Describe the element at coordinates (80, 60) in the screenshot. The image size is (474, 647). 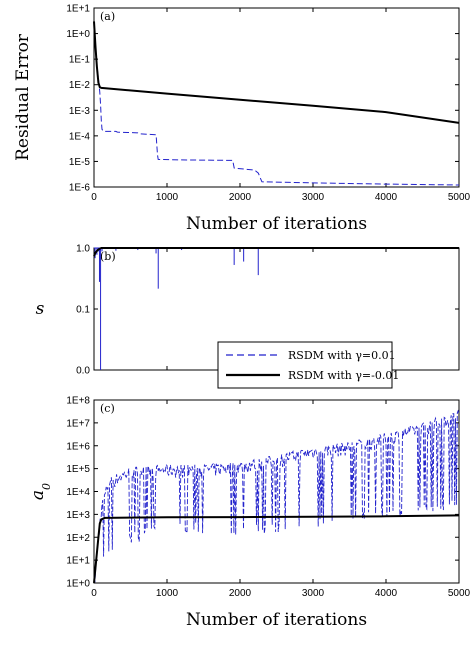
I see `y-tick-label: 1E-1` at that location.